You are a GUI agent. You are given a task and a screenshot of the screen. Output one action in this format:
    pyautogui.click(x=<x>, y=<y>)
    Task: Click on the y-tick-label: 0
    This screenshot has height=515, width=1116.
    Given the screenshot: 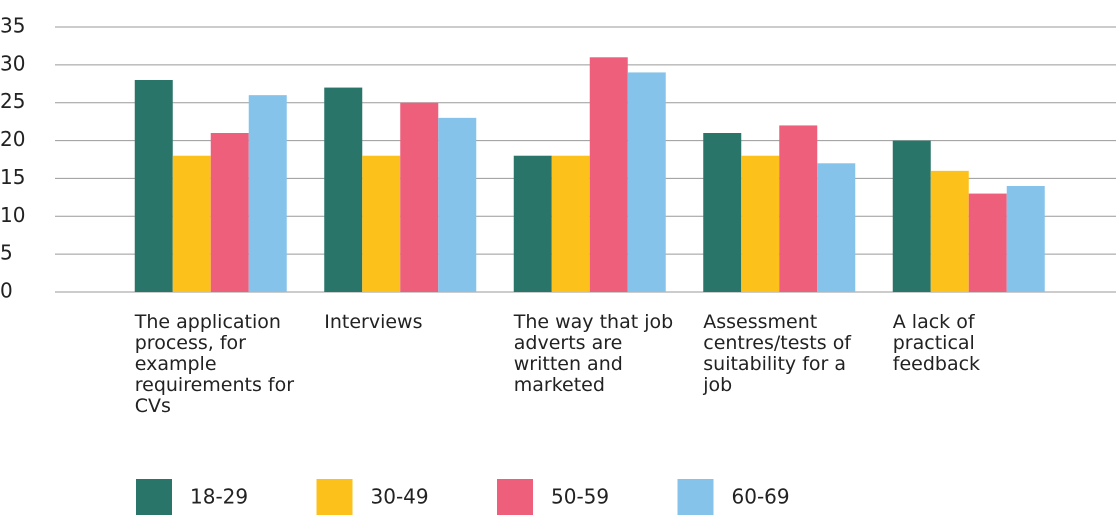 What is the action you would take?
    pyautogui.click(x=6, y=291)
    